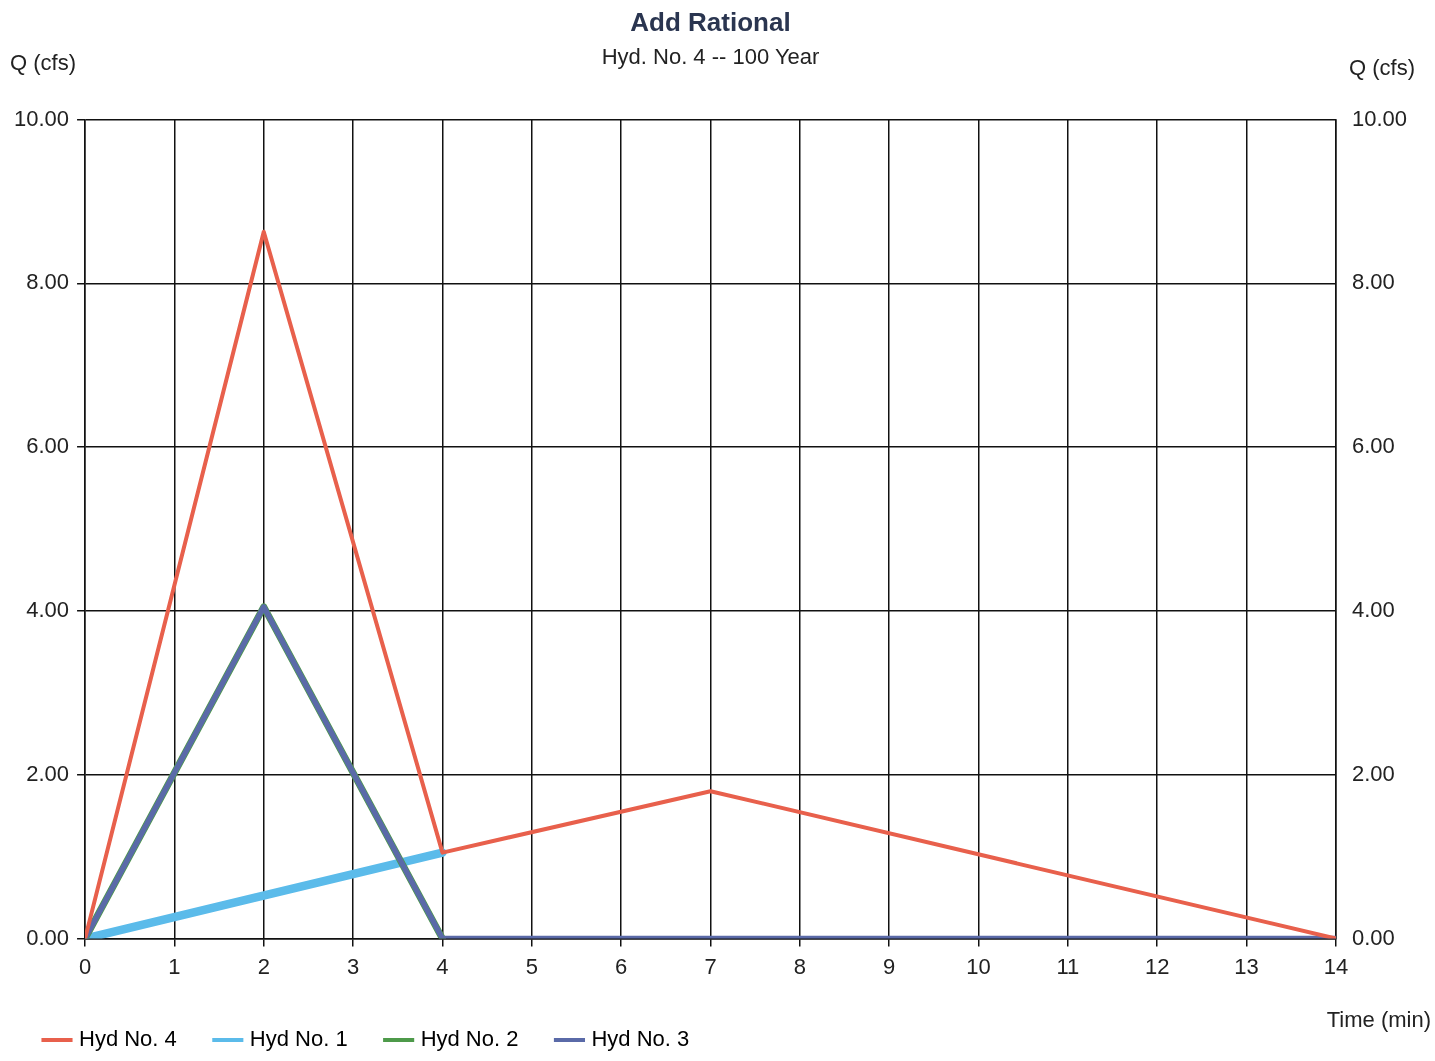 The image size is (1435, 1061). What do you see at coordinates (1378, 1019) in the screenshot?
I see `x-axis-title: Time (min)` at bounding box center [1378, 1019].